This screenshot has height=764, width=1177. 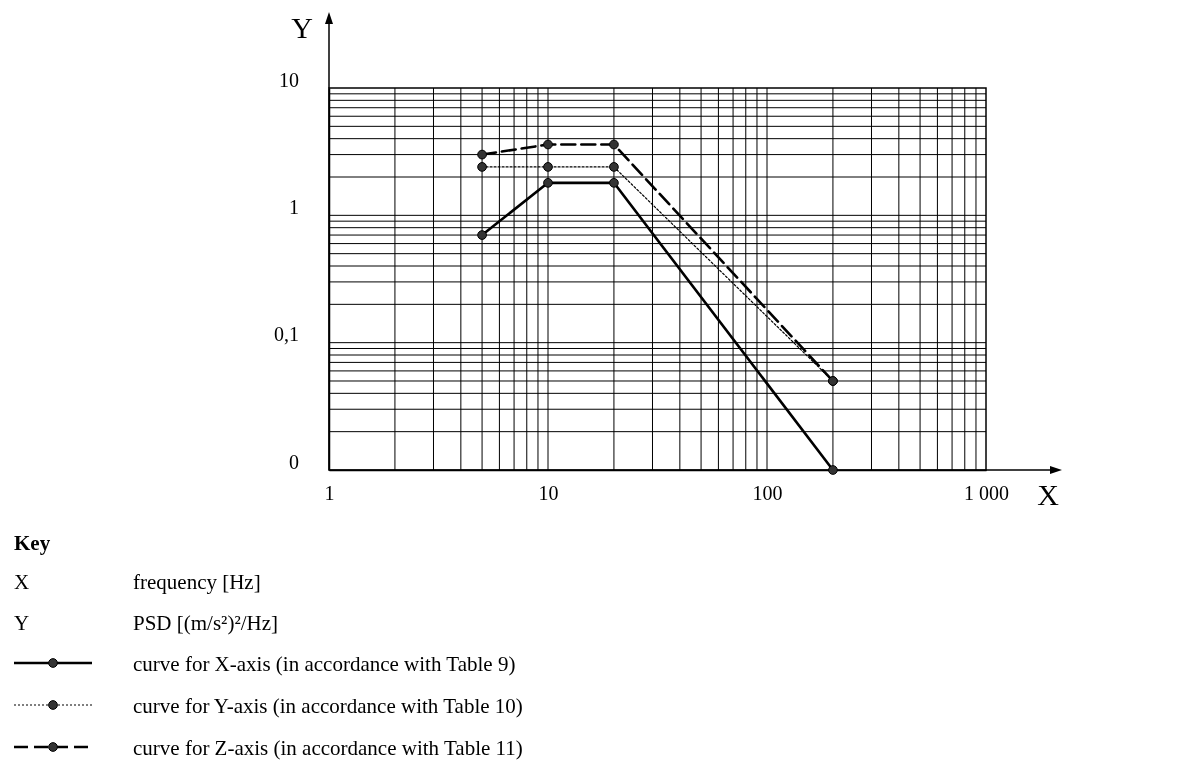 What do you see at coordinates (329, 493) in the screenshot?
I see `x-tick-label: 1` at bounding box center [329, 493].